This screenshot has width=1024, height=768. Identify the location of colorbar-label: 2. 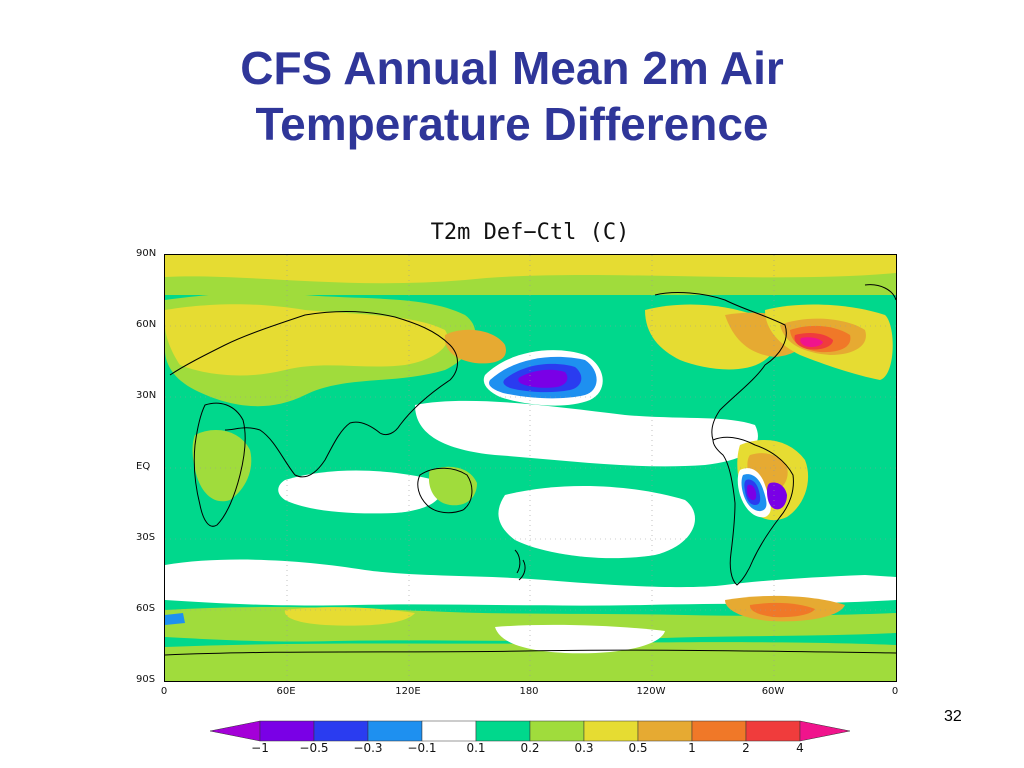
(746, 748).